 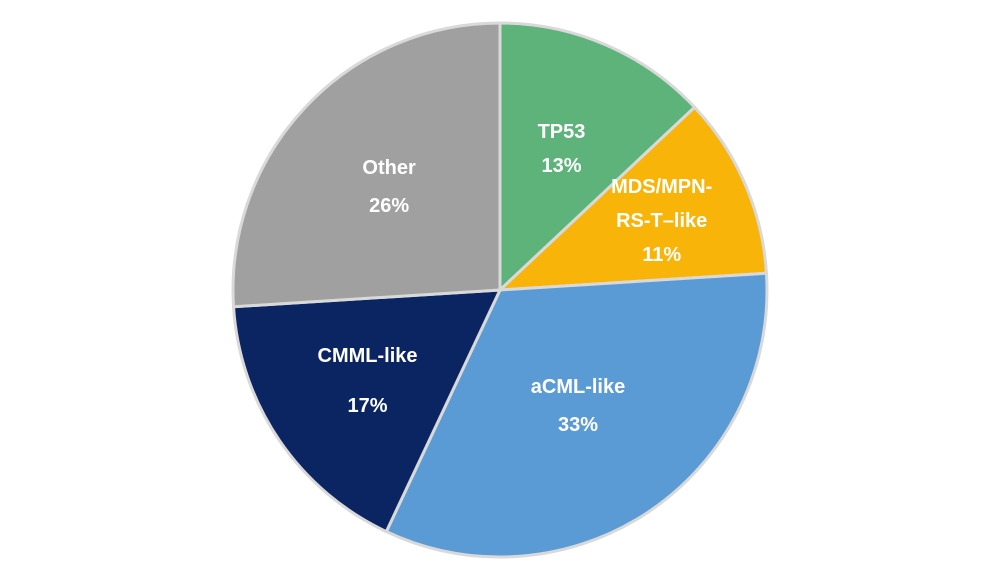 I want to click on pie-slice-tp53, so click(x=597, y=156).